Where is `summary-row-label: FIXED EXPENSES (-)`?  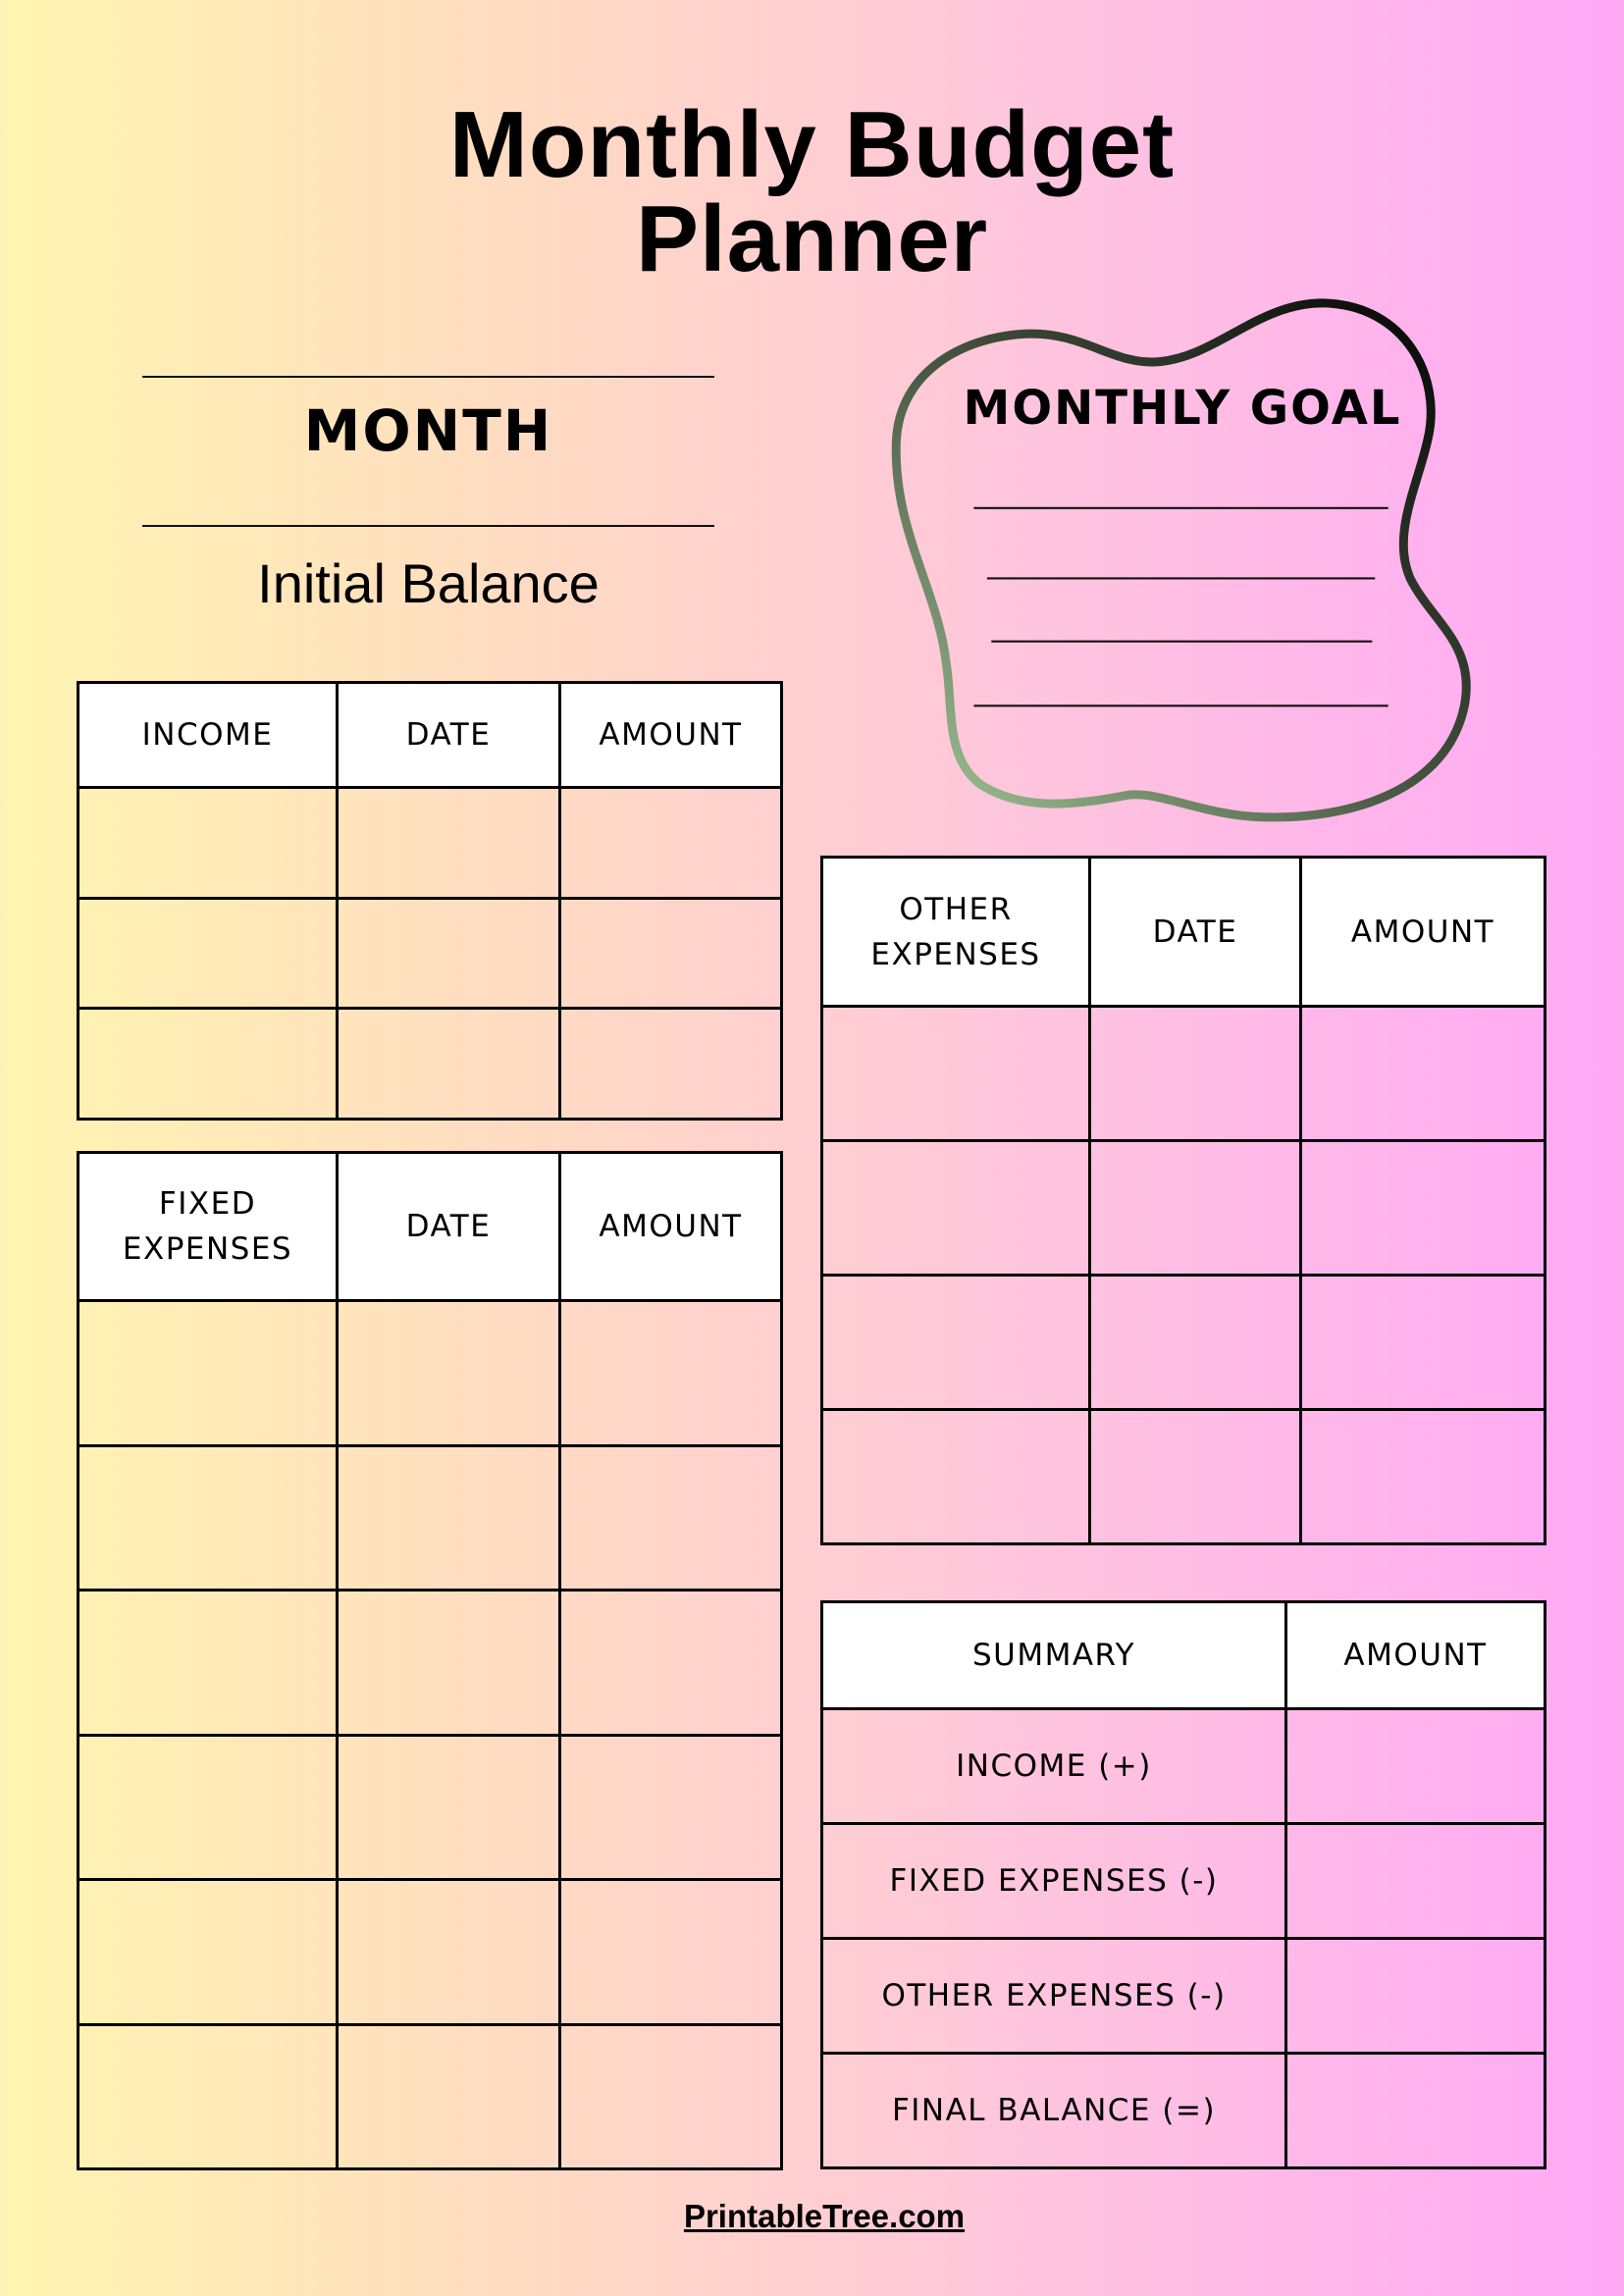 summary-row-label: FIXED EXPENSES (-) is located at coordinates (1053, 1881).